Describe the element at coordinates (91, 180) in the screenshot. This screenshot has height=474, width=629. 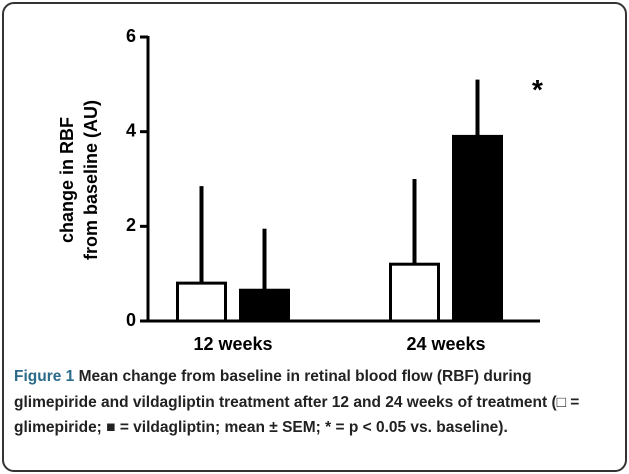
I see `y-axis-label: from baseline (AU)` at that location.